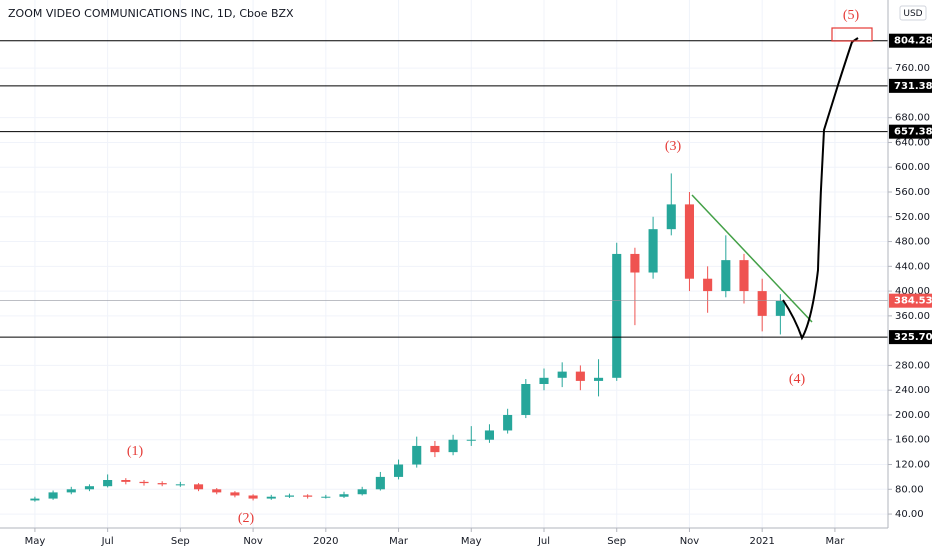 The height and width of the screenshot is (550, 932). What do you see at coordinates (761, 541) in the screenshot?
I see `x-tick-label: 2021` at bounding box center [761, 541].